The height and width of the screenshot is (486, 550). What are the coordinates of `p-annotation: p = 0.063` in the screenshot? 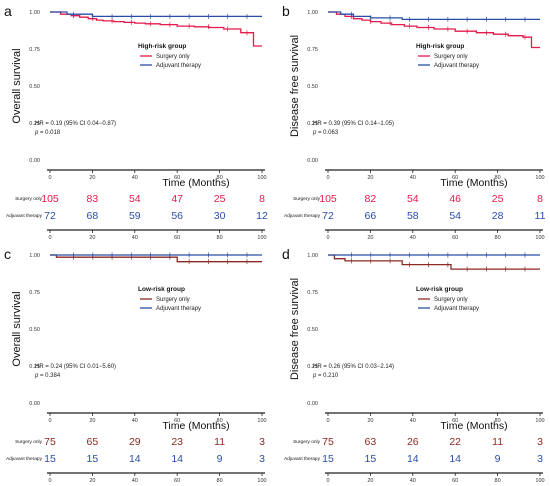 It's located at (325, 133).